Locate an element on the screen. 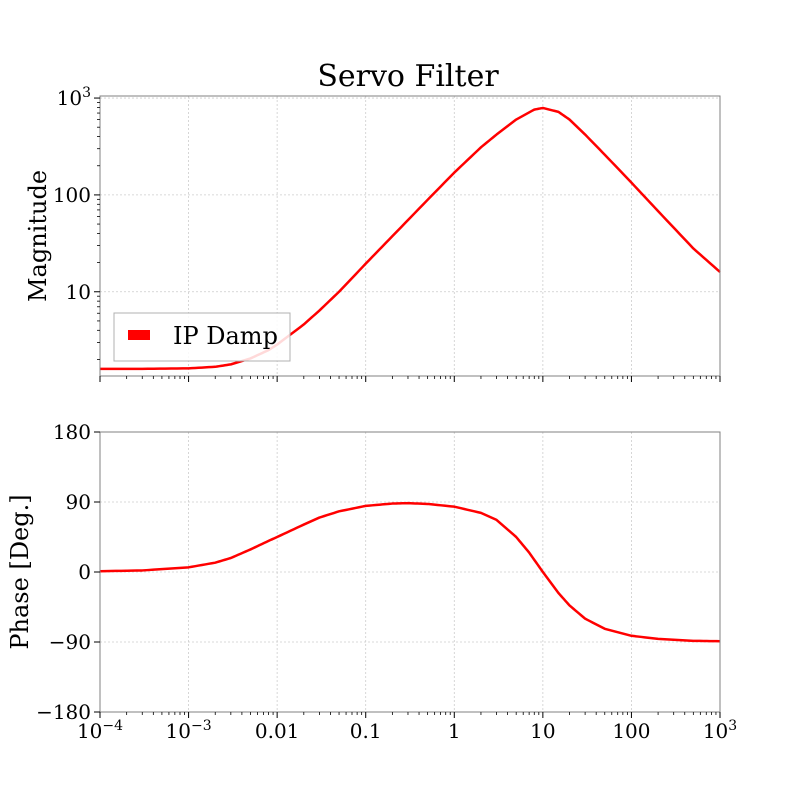  phase-x-tick-label: 10 is located at coordinates (542, 731).